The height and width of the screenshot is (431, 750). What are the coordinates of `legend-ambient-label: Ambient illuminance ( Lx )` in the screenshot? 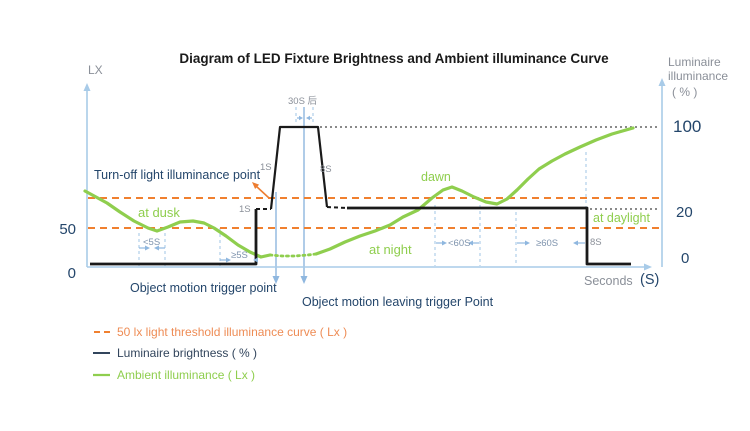 It's located at (186, 375).